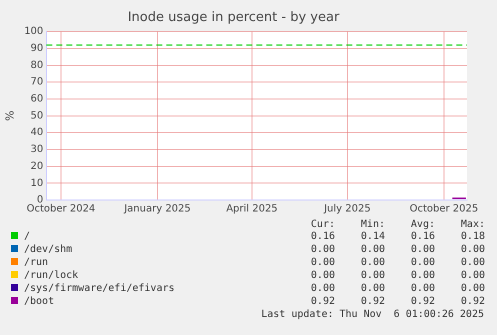  What do you see at coordinates (37, 99) in the screenshot?
I see `y-tick-label: 60` at bounding box center [37, 99].